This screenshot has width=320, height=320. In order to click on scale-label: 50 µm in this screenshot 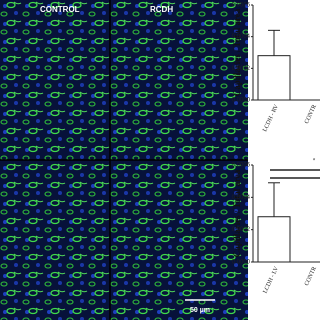, I will do `click(200, 310)`.